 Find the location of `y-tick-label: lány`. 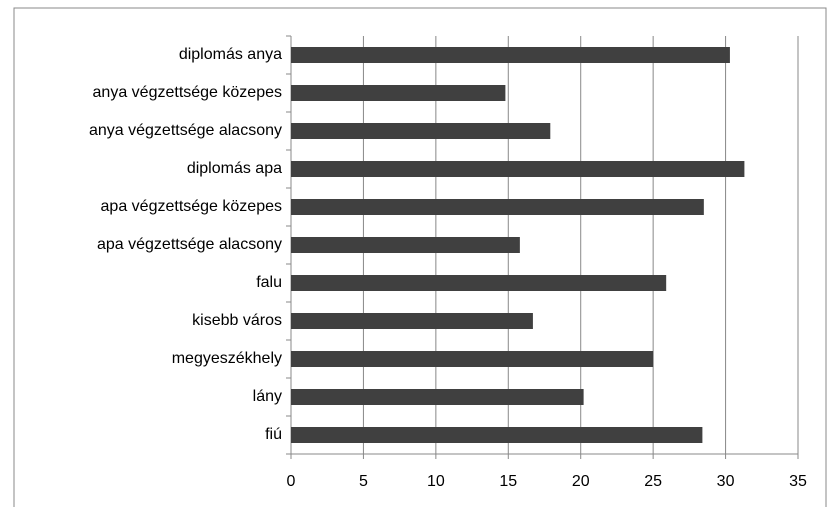

y-tick-label: lány is located at coordinates (267, 396).